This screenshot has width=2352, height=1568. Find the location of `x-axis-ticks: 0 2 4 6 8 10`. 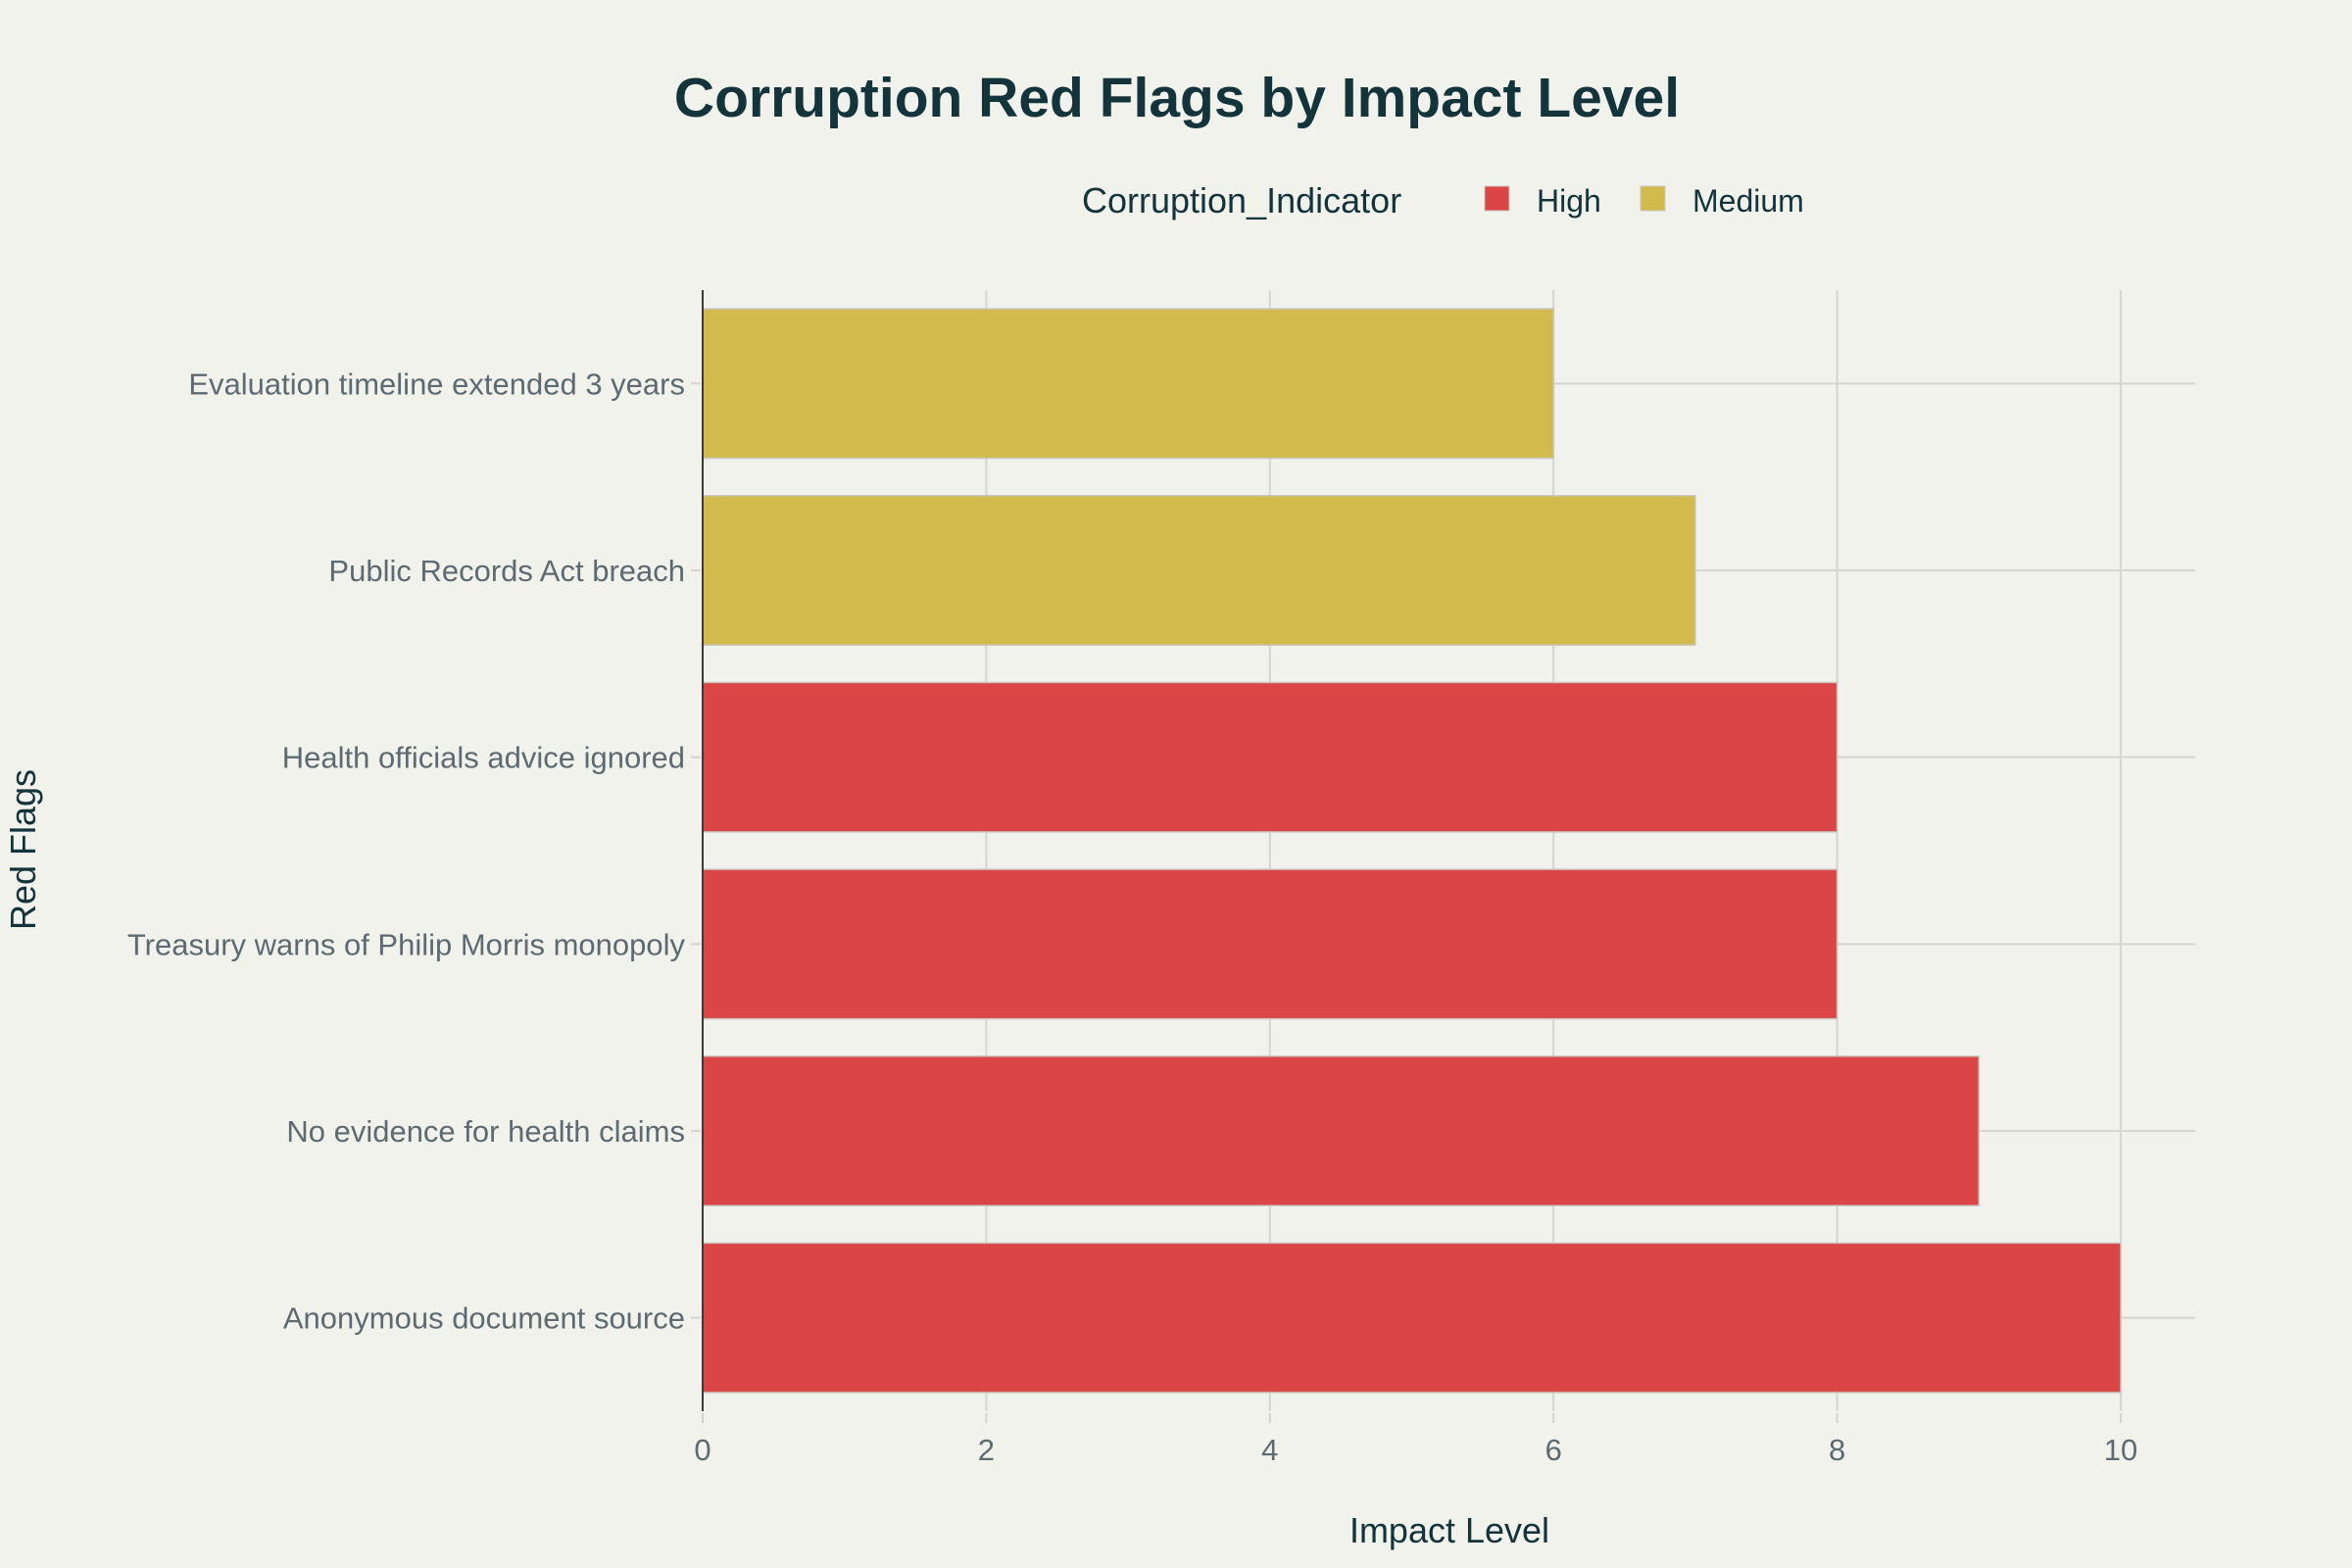

x-axis-ticks: 0 2 4 6 8 10 is located at coordinates (1415, 1440).